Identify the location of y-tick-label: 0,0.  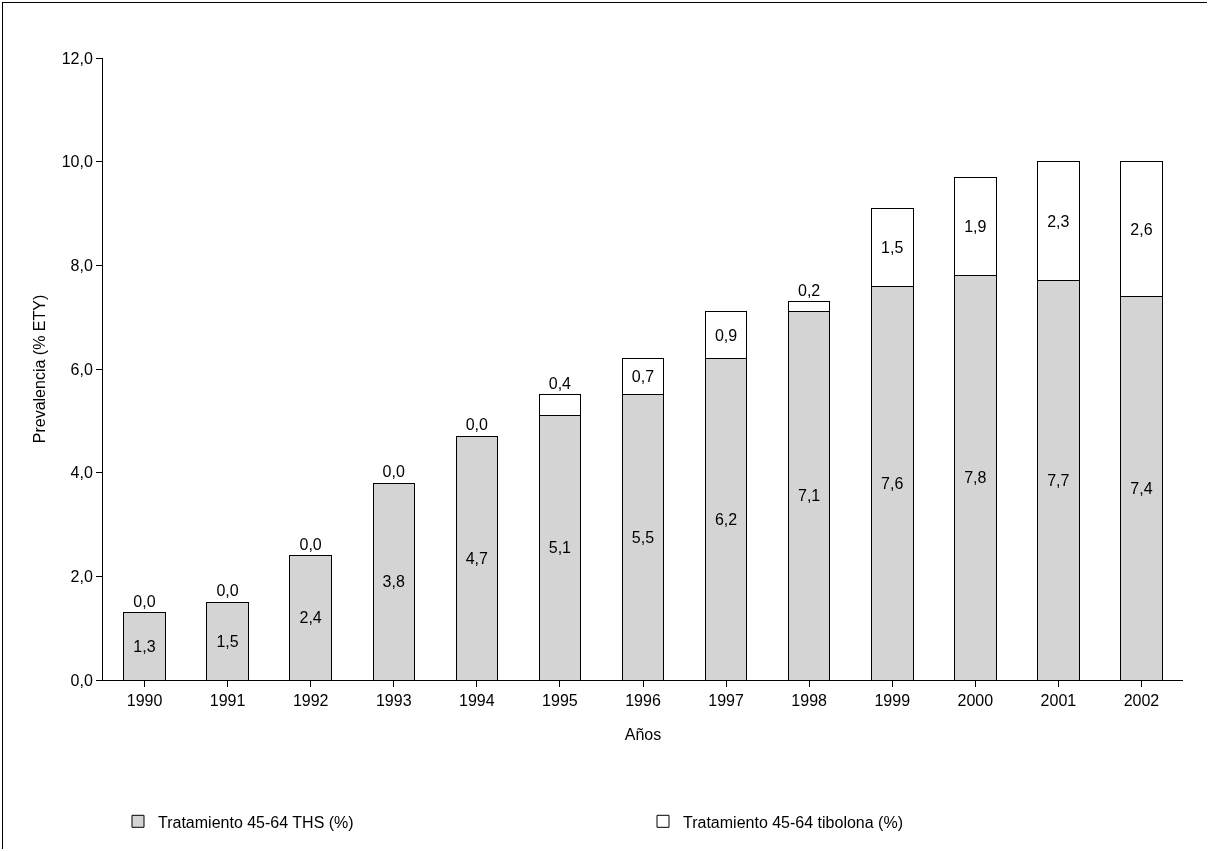
(81, 680).